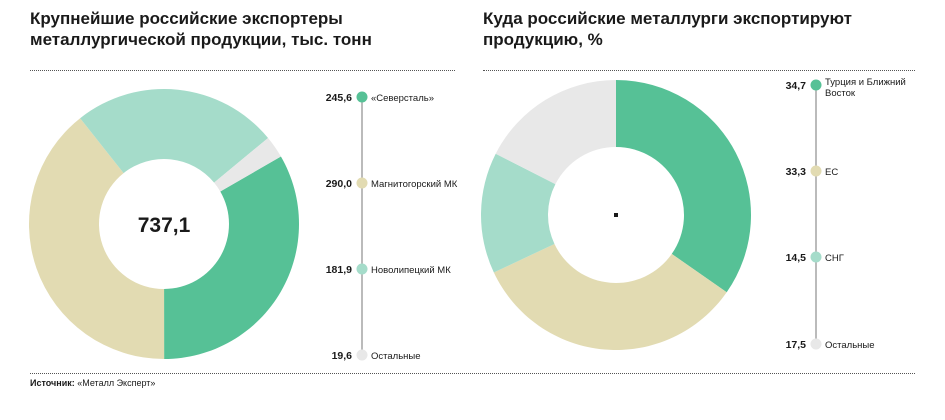  Describe the element at coordinates (796, 258) in the screenshot. I see `legend-value-1-2: 14,5` at that location.